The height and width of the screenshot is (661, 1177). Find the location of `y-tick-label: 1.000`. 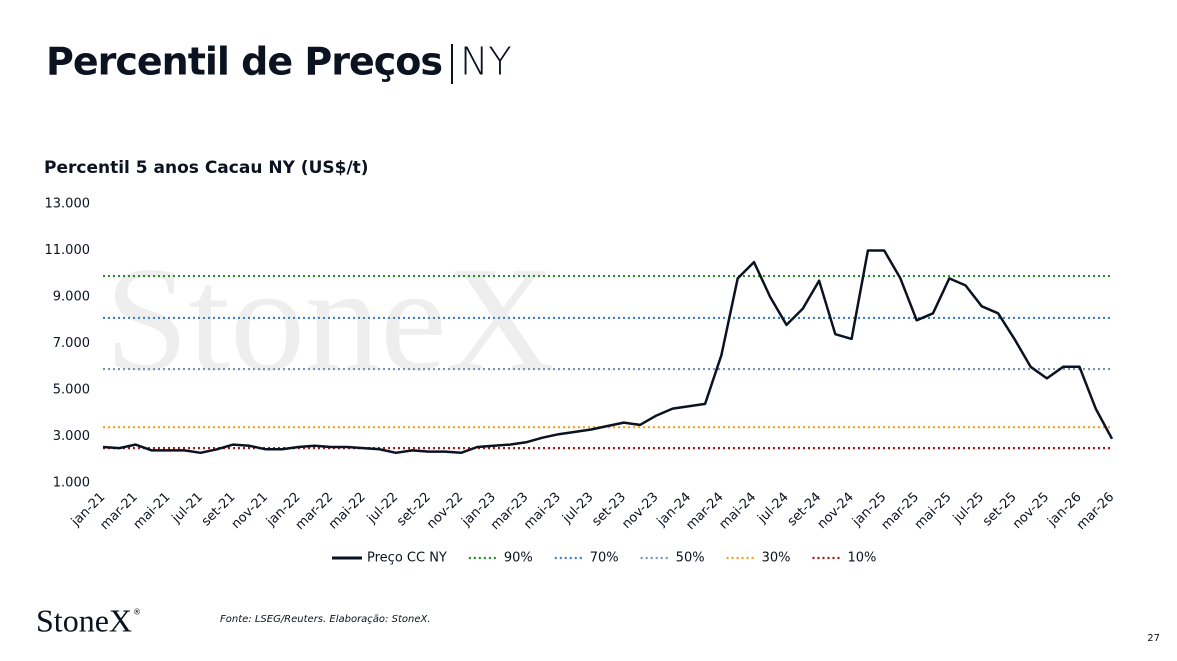

y-tick-label: 1.000 is located at coordinates (71, 483).